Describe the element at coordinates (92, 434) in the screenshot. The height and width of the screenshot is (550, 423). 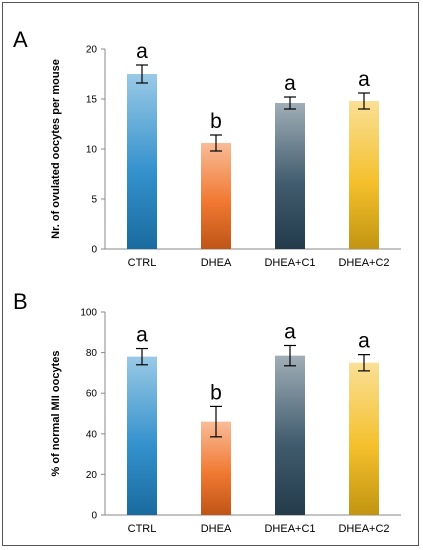
I see `y-tick-label: 40` at that location.